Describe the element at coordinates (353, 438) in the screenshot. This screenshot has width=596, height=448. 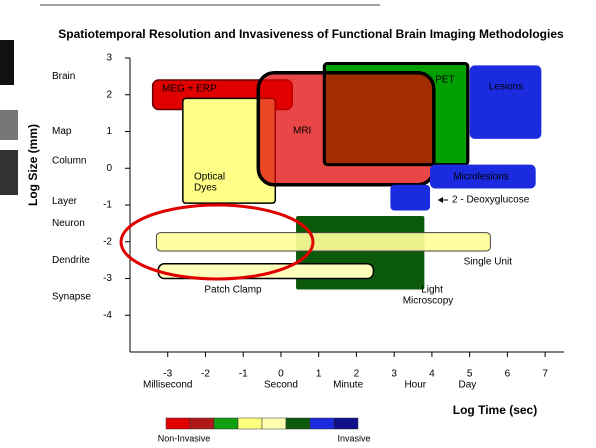
I see `scale-label: Invasive` at that location.